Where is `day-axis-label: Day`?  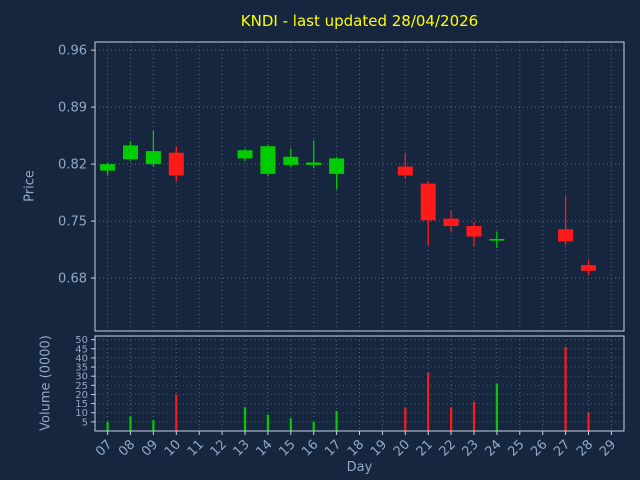
day-axis-label: Day is located at coordinates (359, 467).